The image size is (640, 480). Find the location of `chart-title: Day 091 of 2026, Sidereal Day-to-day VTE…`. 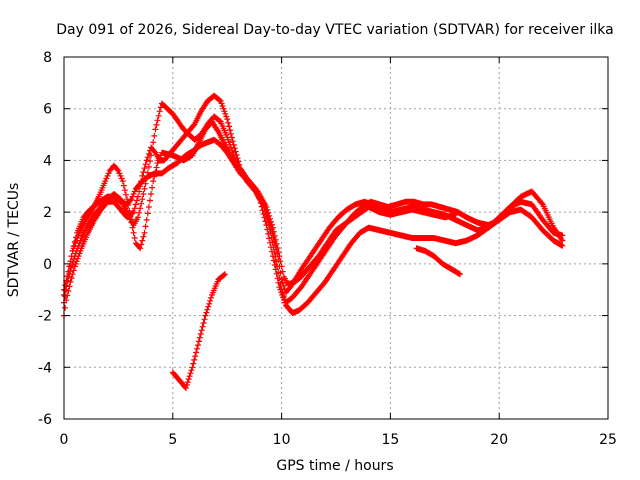

chart-title: Day 091 of 2026, Sidereal Day-to-day VTE… is located at coordinates (334, 30).